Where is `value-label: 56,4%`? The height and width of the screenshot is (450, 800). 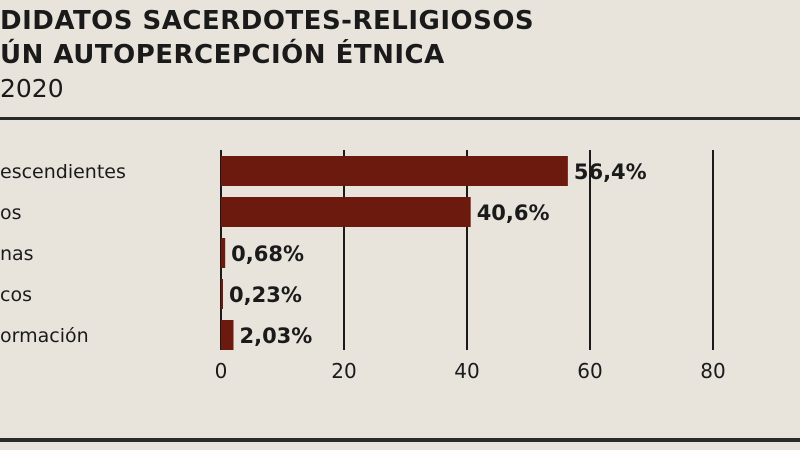 value-label: 56,4% is located at coordinates (610, 172).